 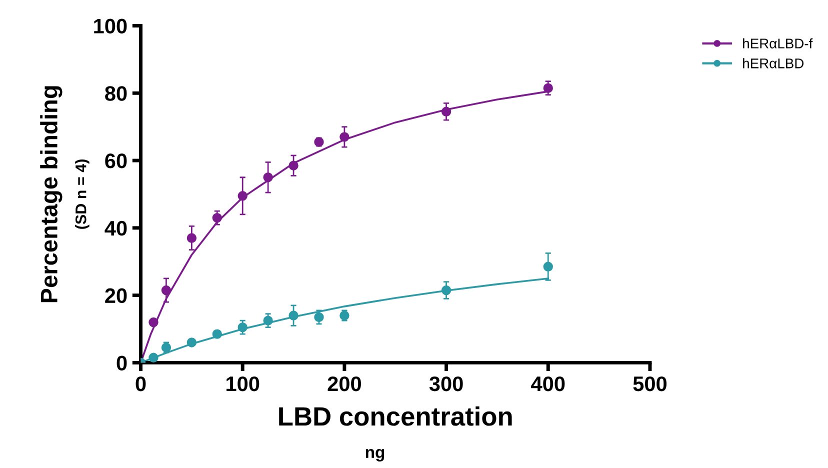 I want to click on x-tick-label: 100, so click(x=243, y=384).